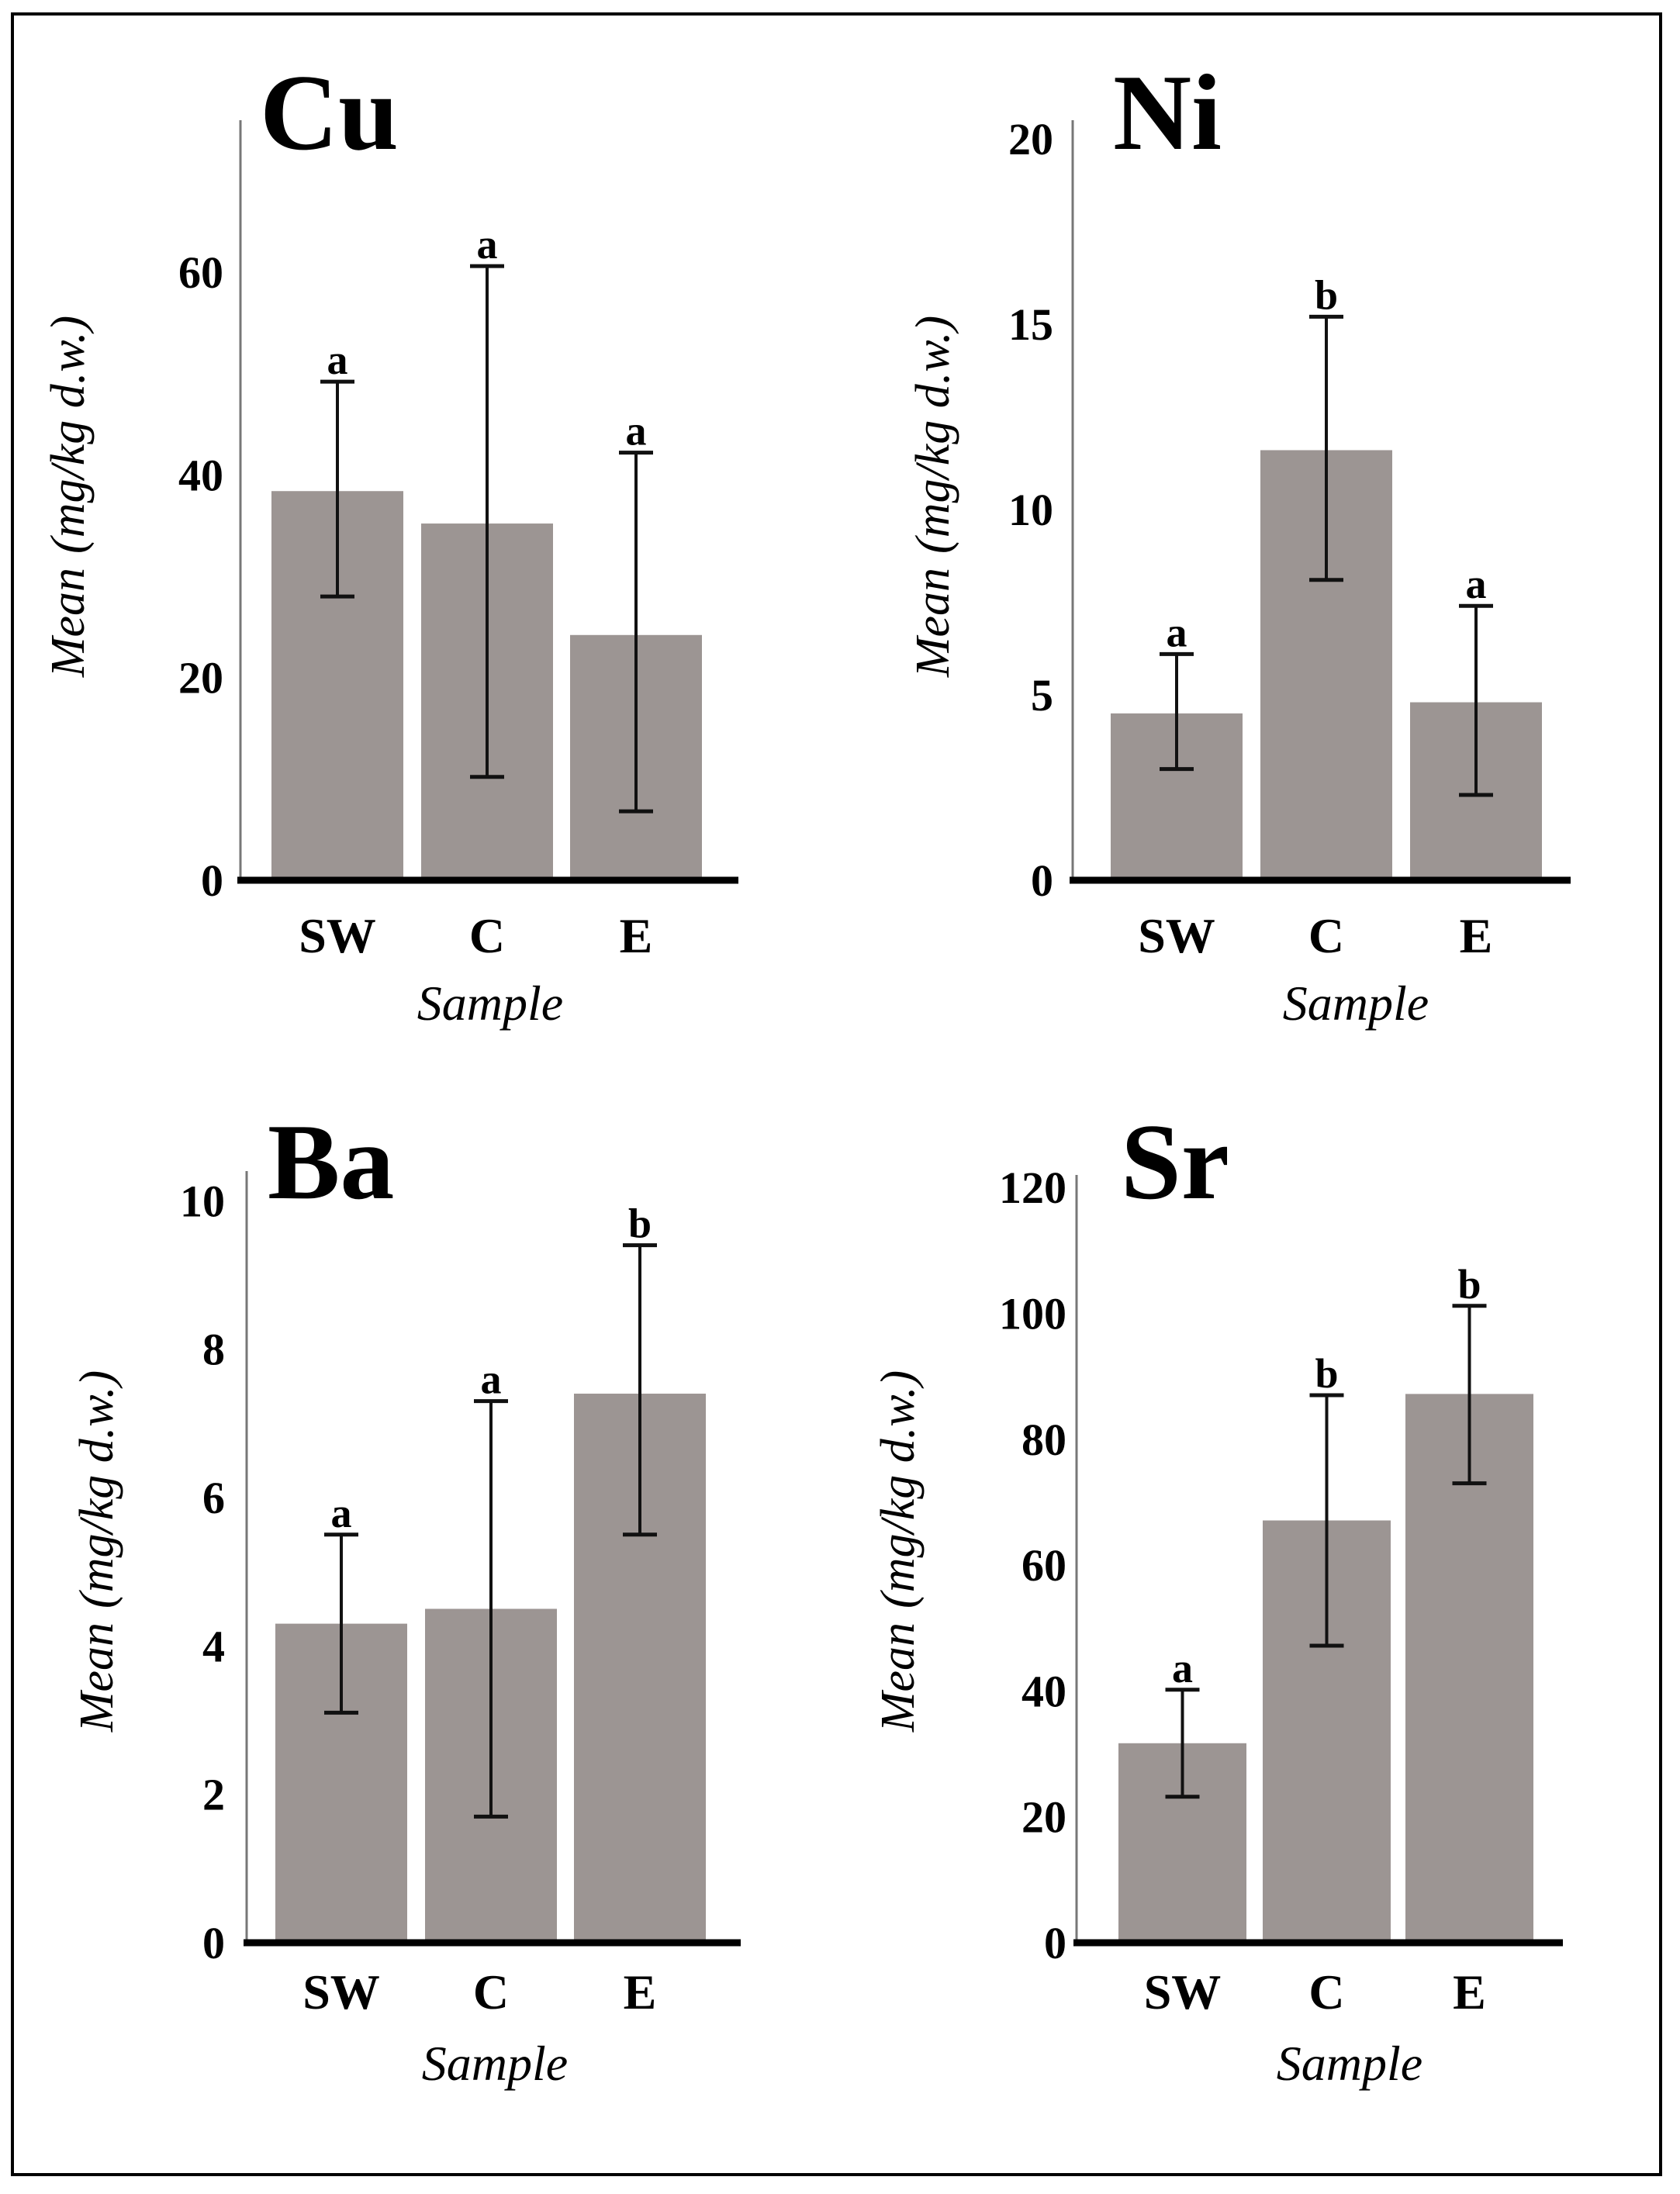  Describe the element at coordinates (1175, 1162) in the screenshot. I see `chart-title: Sr` at that location.